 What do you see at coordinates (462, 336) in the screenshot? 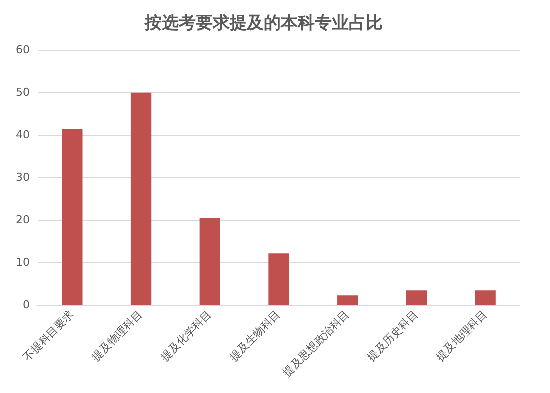
I see `x-tick-label: 提及地理科目` at bounding box center [462, 336].